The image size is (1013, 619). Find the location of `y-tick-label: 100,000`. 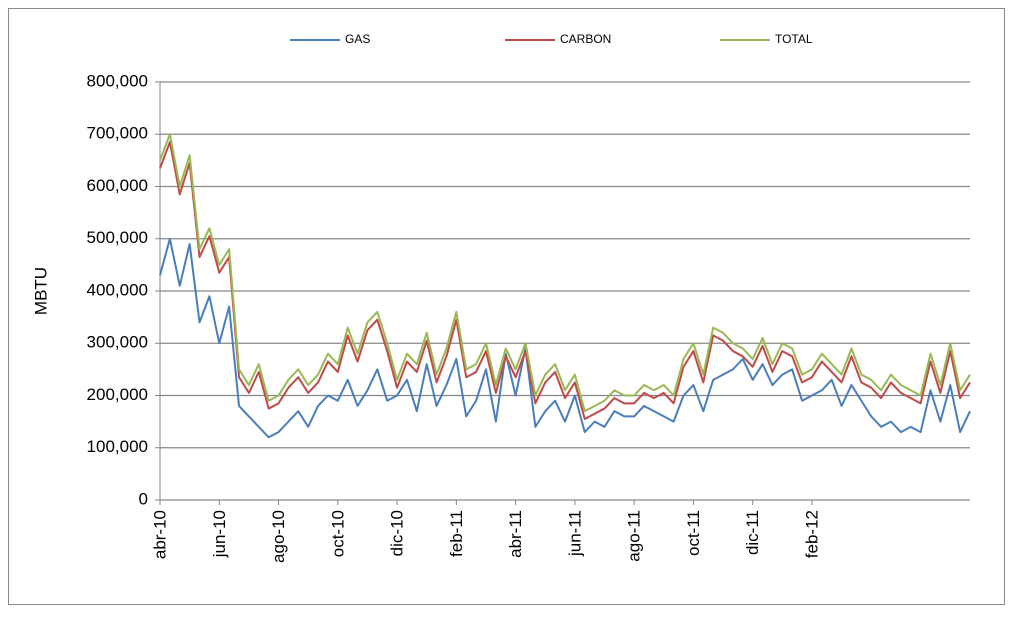

y-tick-label: 100,000 is located at coordinates (117, 446).